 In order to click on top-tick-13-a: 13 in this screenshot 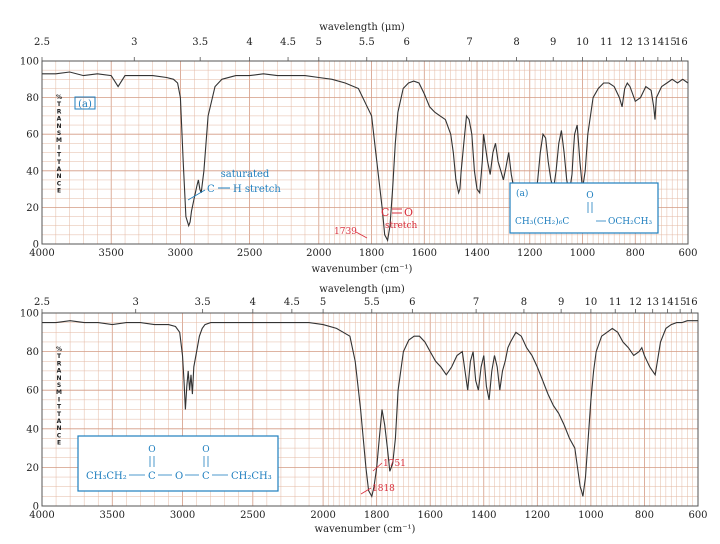, I will do `click(643, 42)`.